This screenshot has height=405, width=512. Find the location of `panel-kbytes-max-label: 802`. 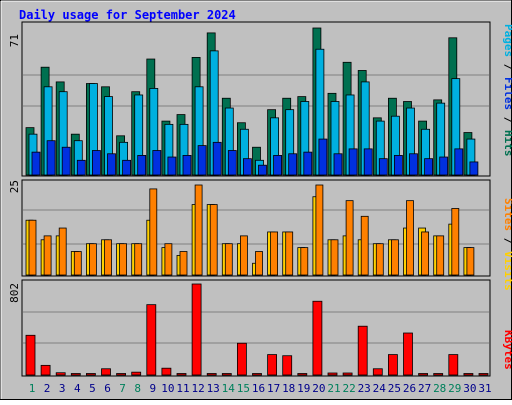

panel-kbytes-max-label: 802 is located at coordinates (14, 293).